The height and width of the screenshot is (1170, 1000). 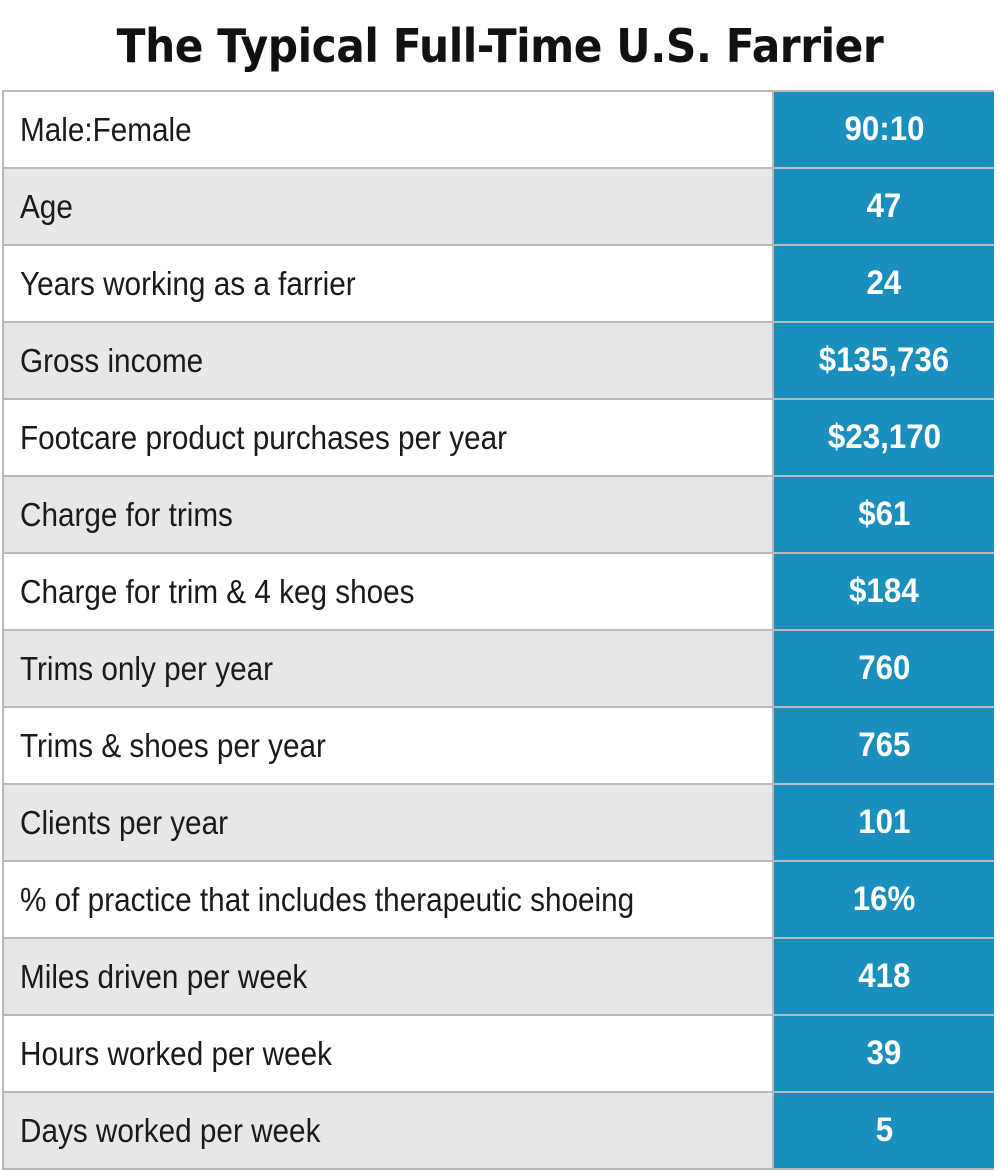 I want to click on row-value: 47, so click(x=884, y=206).